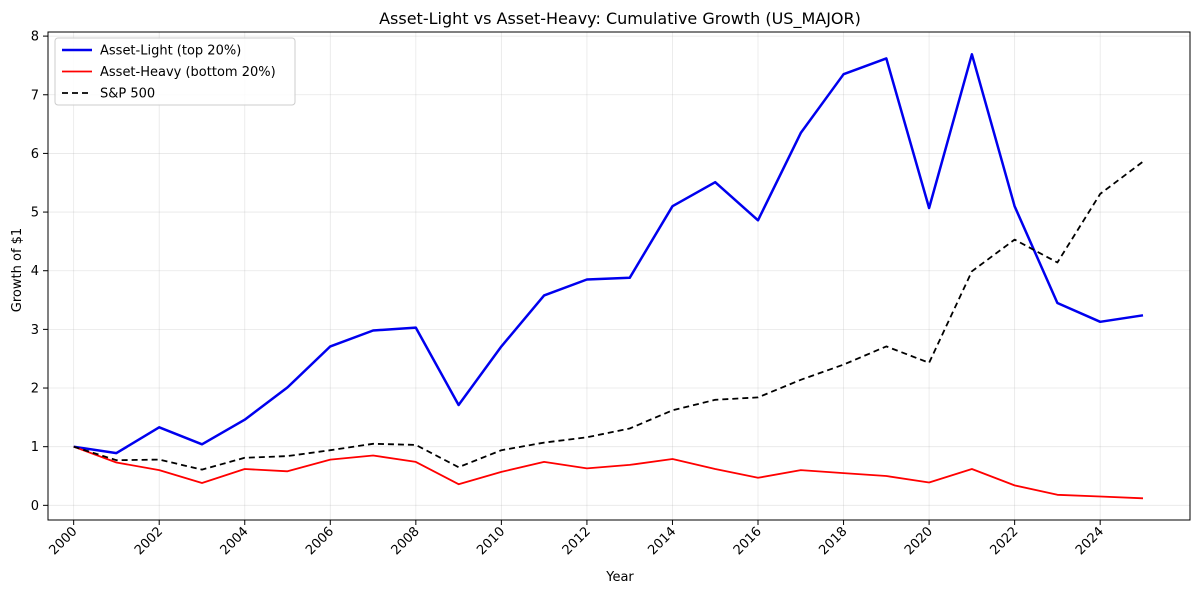 This screenshot has width=1200, height=594. I want to click on y-tick-label: 0, so click(35, 506).